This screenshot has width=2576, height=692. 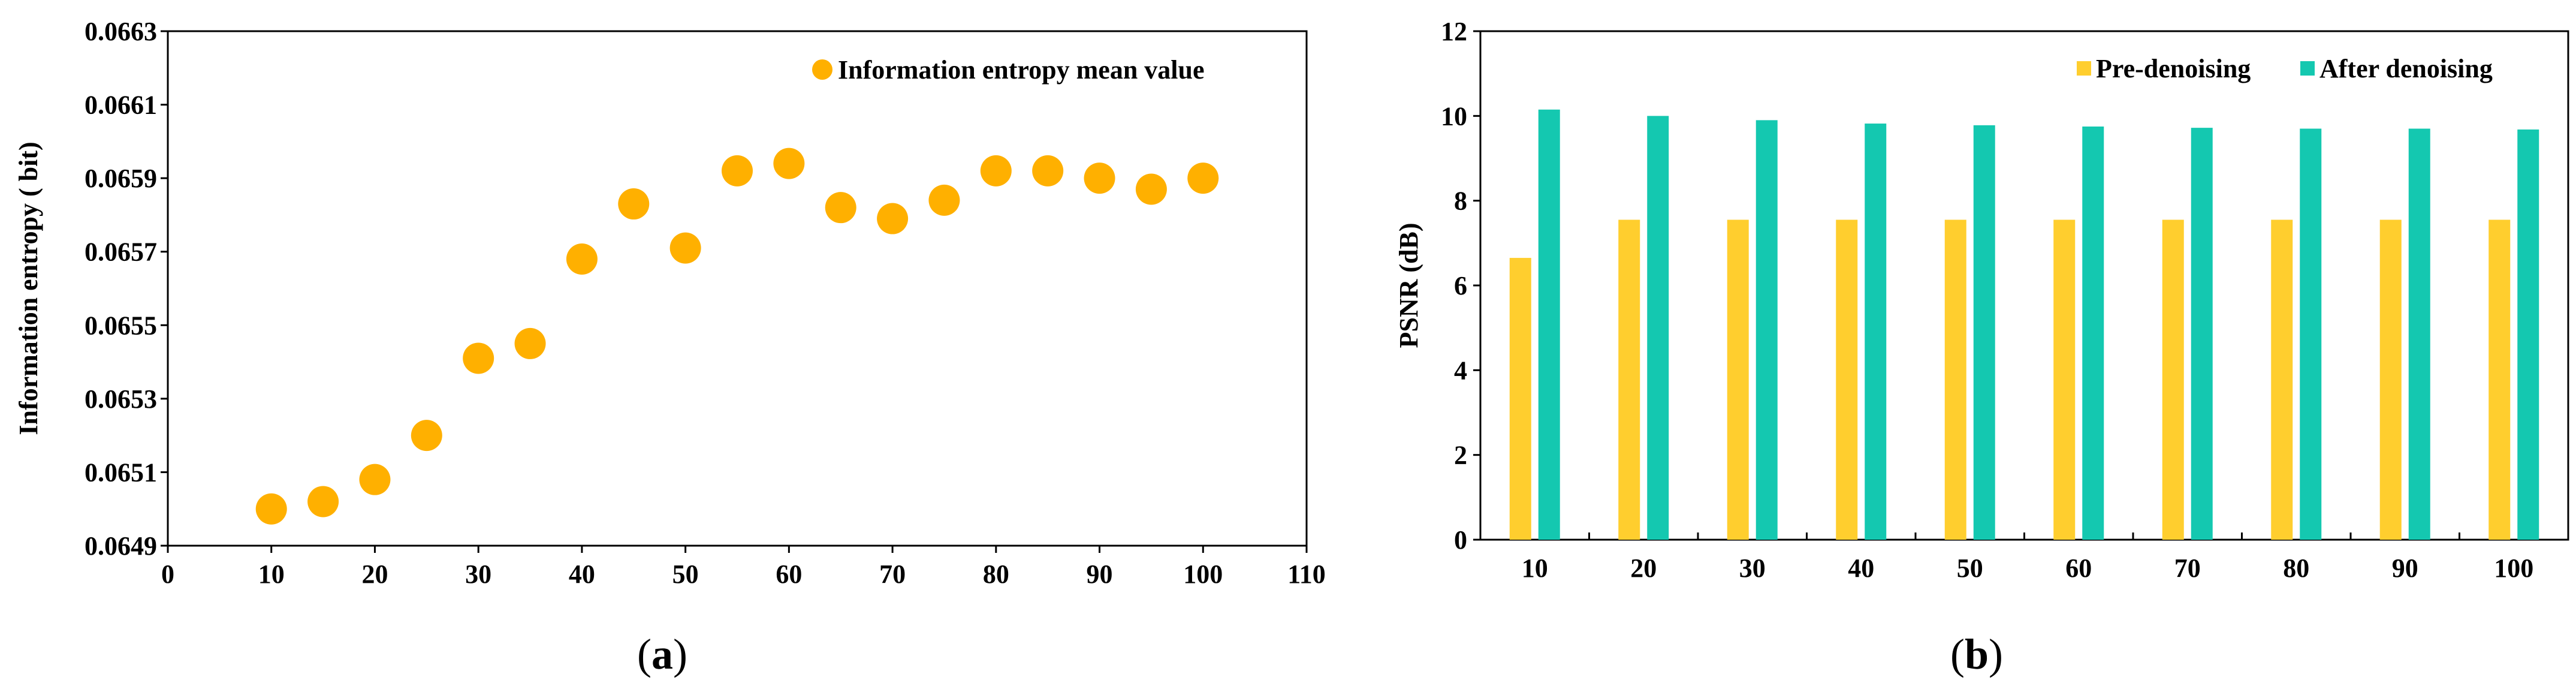 I want to click on panel-a-legend-marker, so click(x=822, y=69).